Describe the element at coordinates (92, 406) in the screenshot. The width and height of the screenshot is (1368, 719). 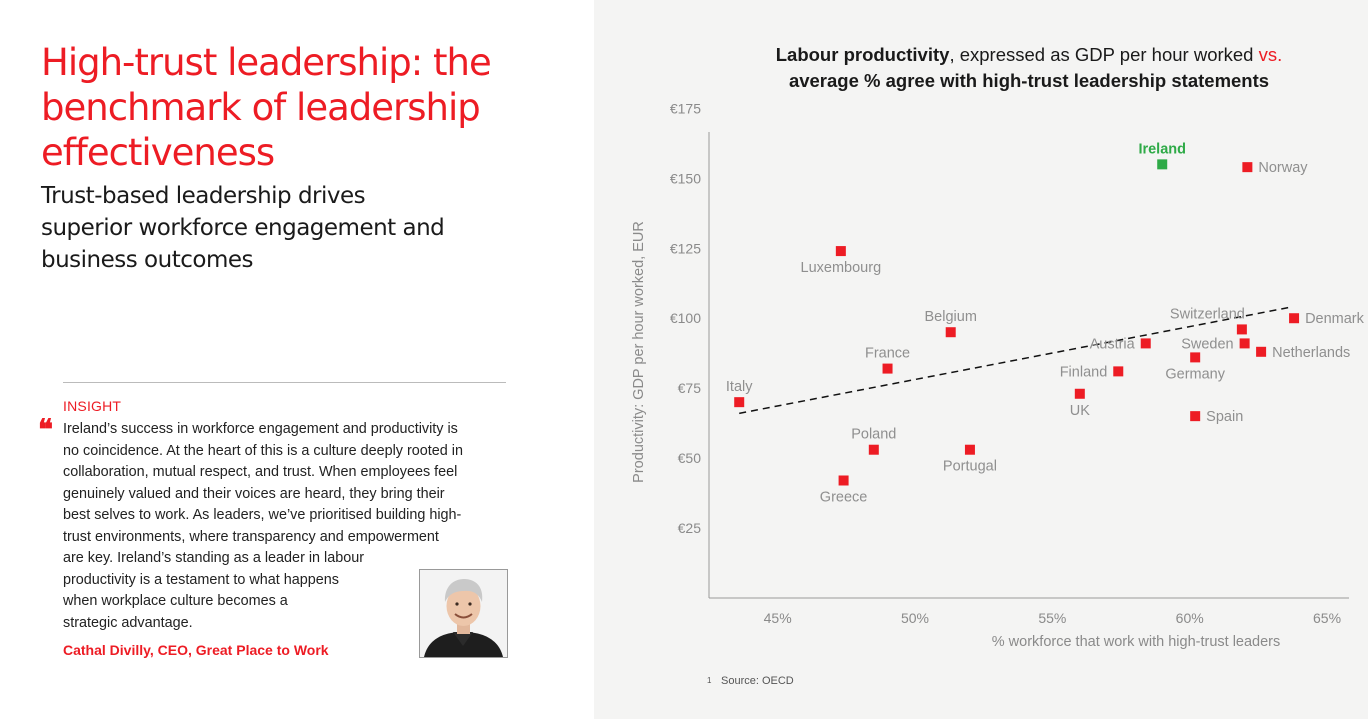
I see `insight-label: INSIGHT` at that location.